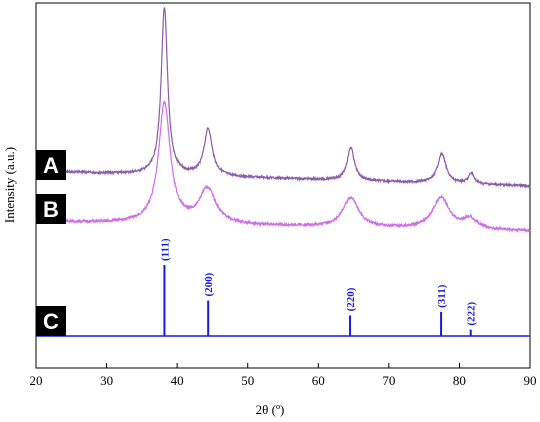 The width and height of the screenshot is (540, 422). What do you see at coordinates (459, 380) in the screenshot?
I see `x-tick-label: 80` at bounding box center [459, 380].